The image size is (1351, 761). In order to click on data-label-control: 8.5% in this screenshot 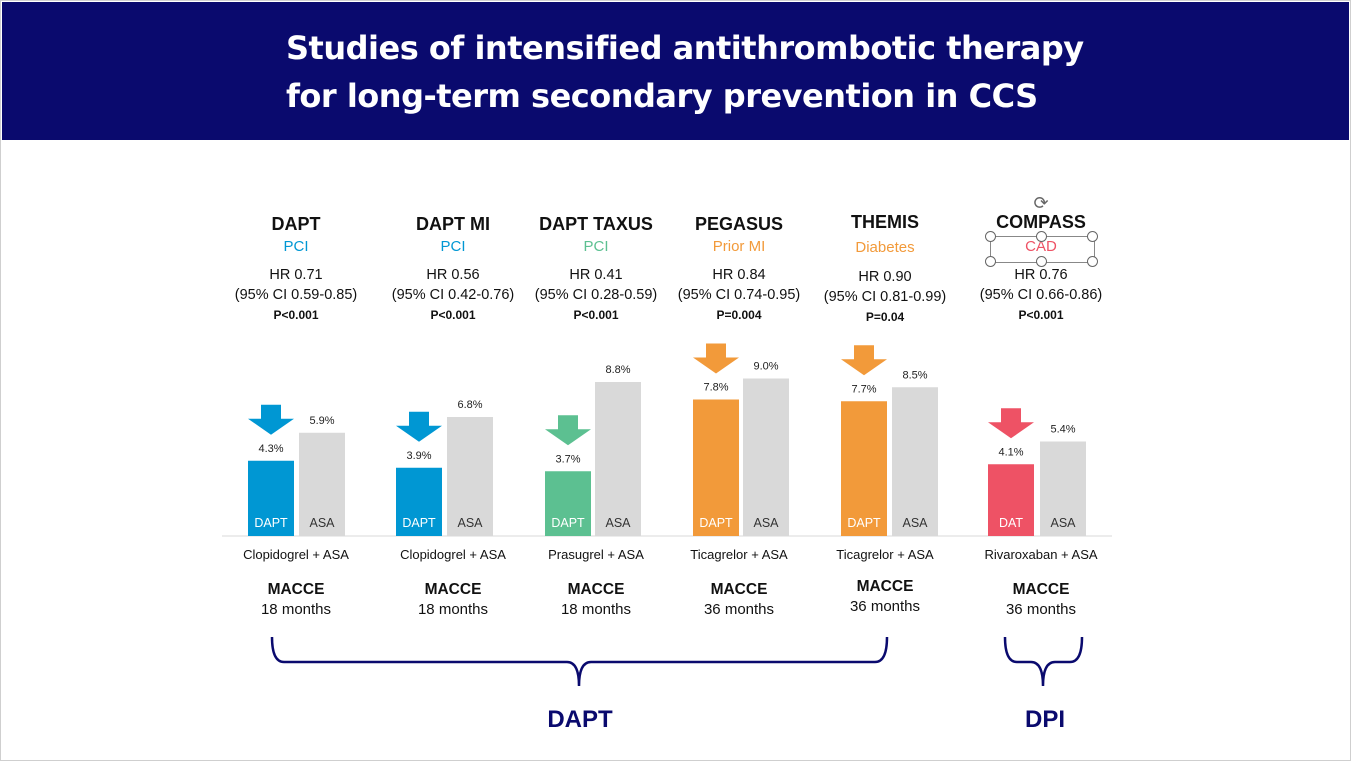, I will do `click(914, 375)`.